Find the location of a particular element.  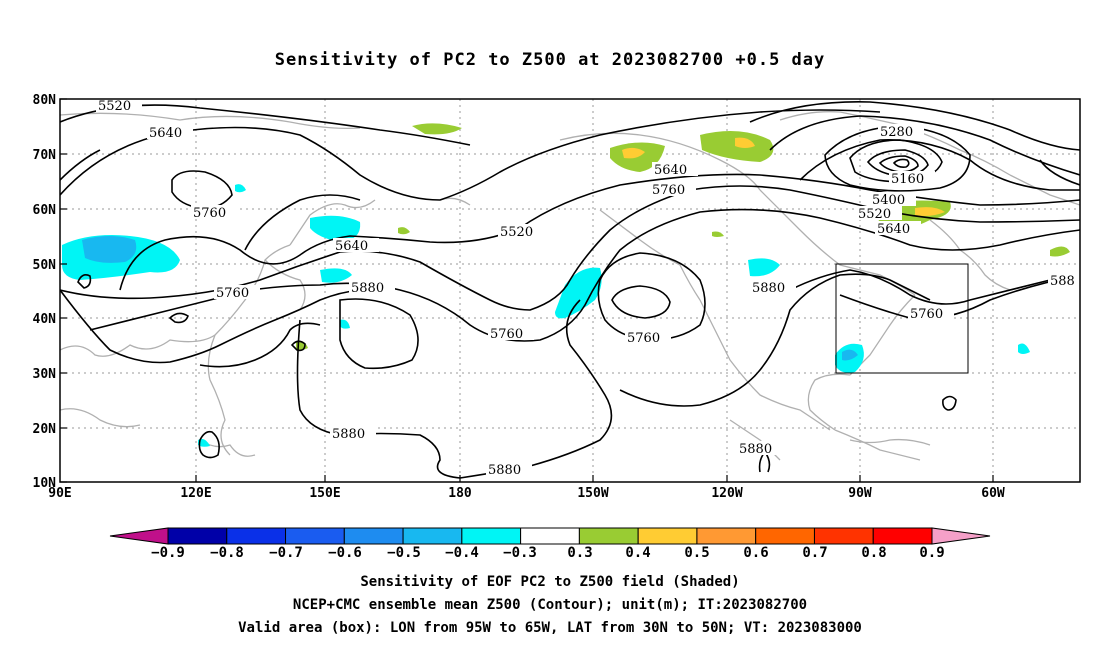

colorbar-label: 0.3 is located at coordinates (579, 553).